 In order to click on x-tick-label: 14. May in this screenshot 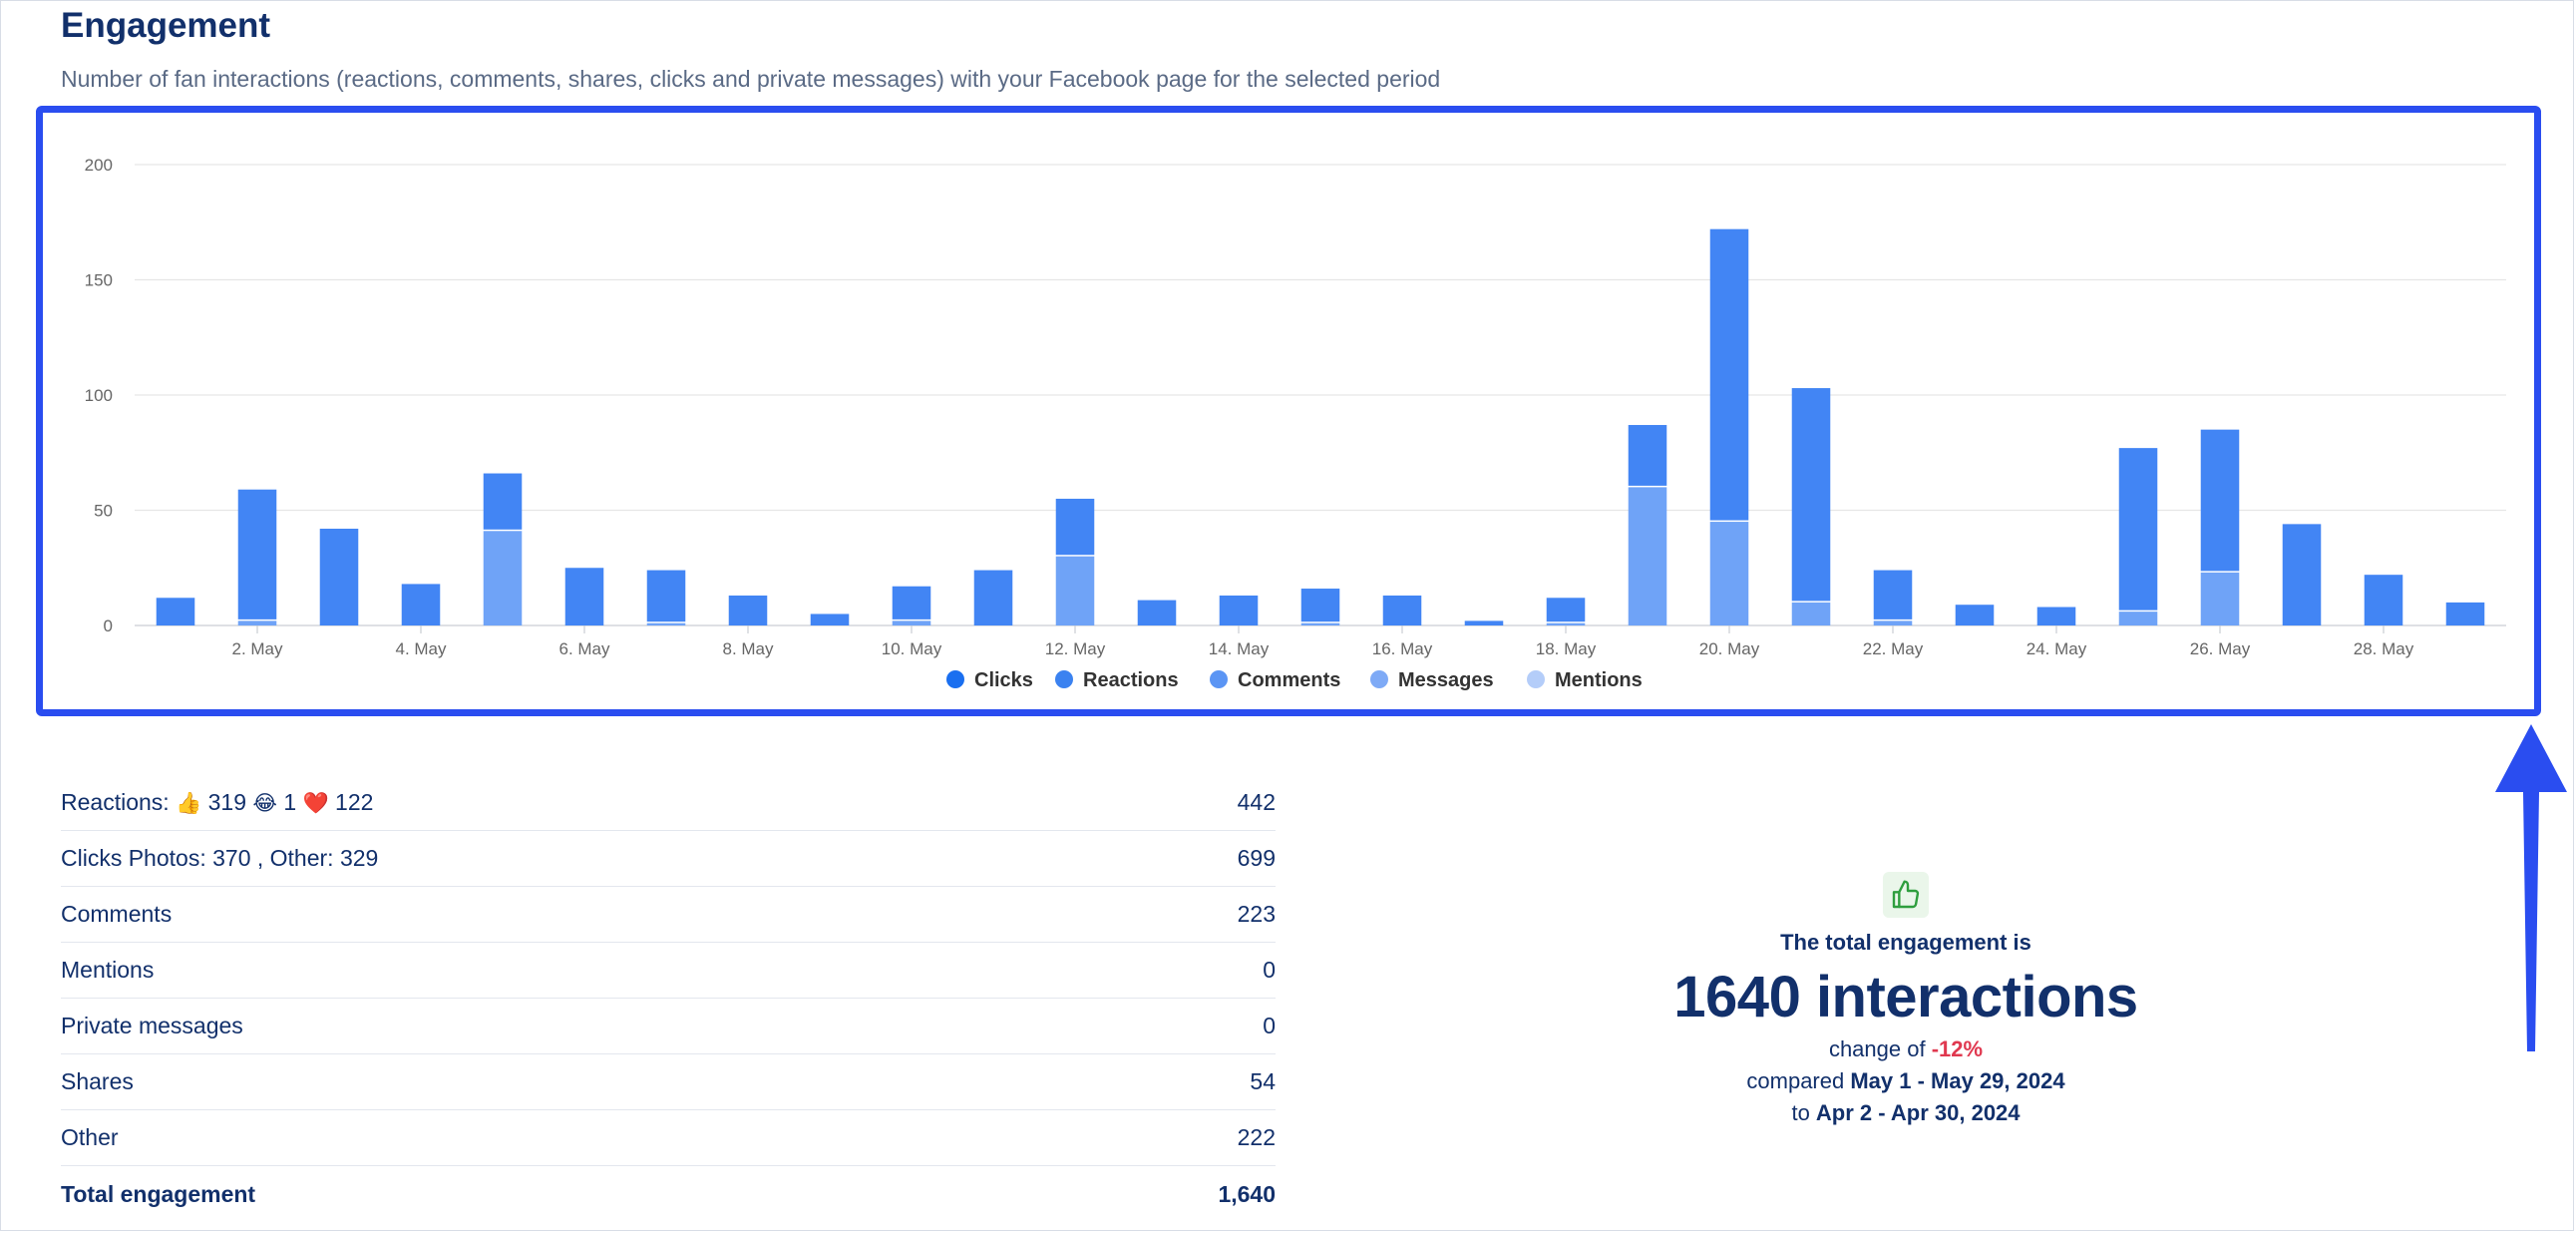, I will do `click(1239, 649)`.